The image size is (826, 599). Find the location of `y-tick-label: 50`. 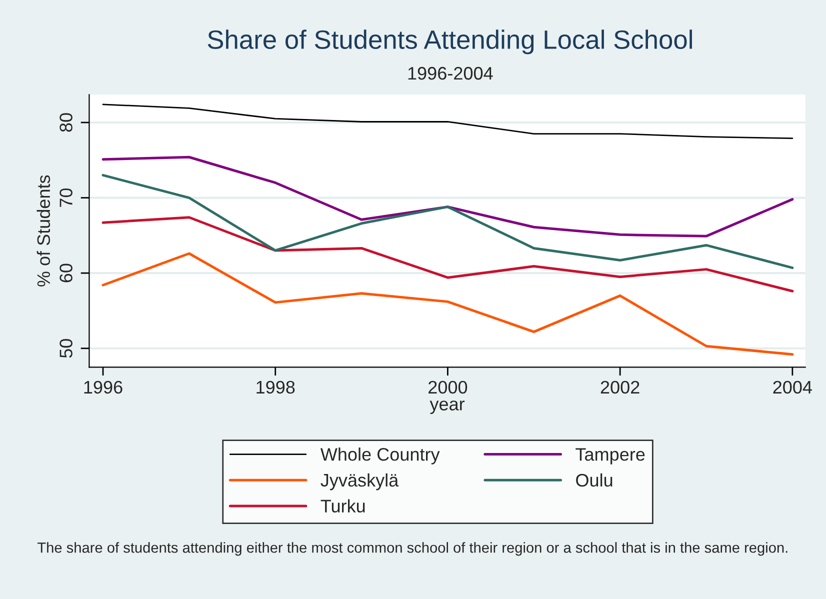

y-tick-label: 50 is located at coordinates (66, 348).